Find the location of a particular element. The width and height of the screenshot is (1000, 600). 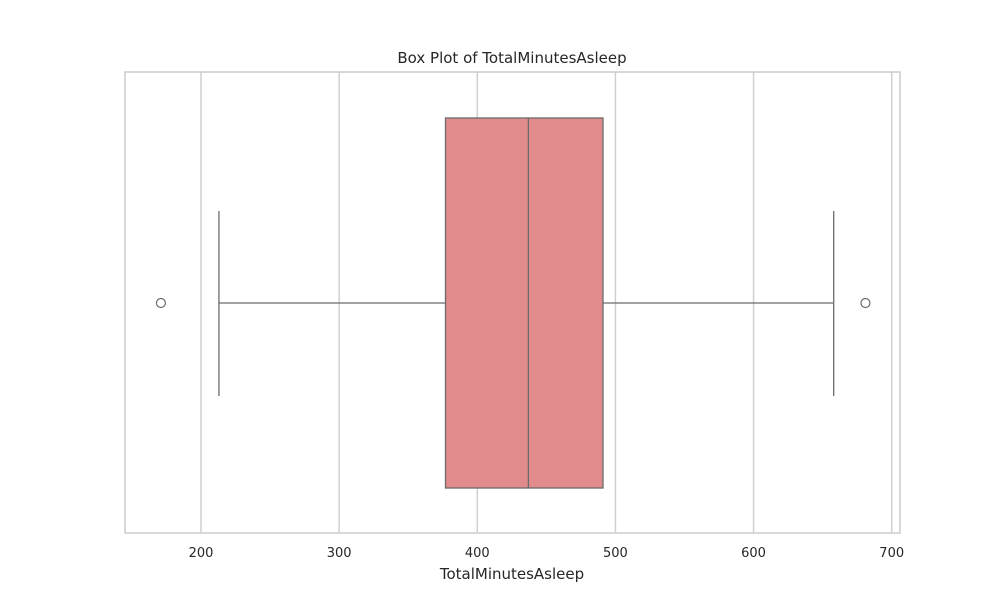

x-tick-label: 700 is located at coordinates (891, 553).